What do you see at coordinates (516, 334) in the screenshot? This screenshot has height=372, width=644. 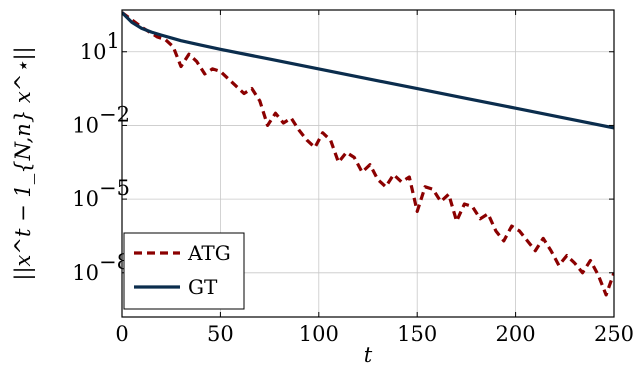 I see `x-tick-label: 200` at bounding box center [516, 334].